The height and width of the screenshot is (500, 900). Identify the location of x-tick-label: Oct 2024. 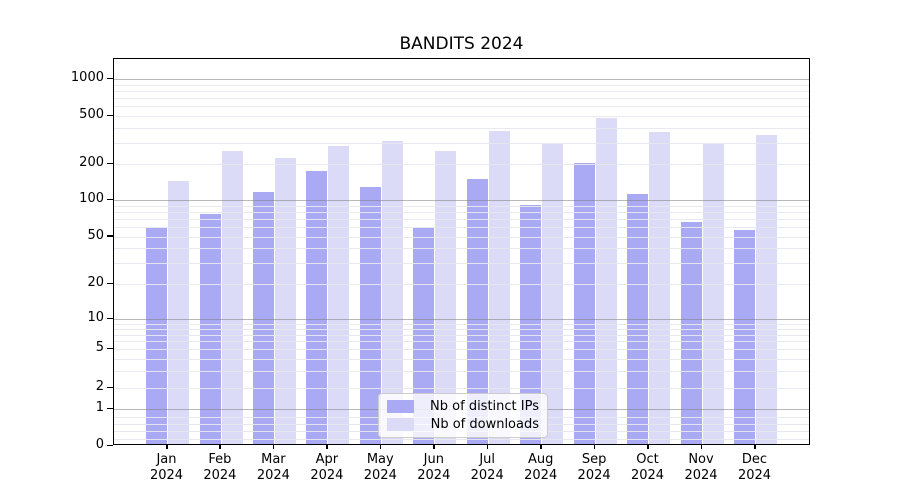
(647, 467).